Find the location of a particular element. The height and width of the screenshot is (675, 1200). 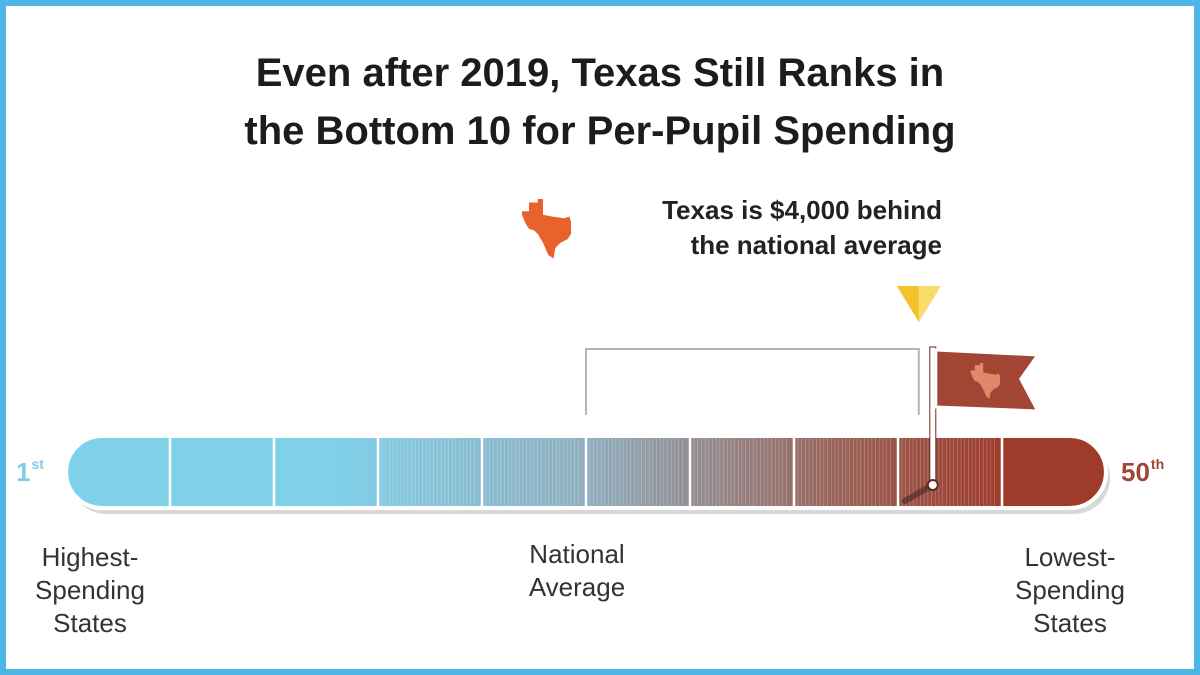

axis-label-highest-line: Spending is located at coordinates (90, 590).